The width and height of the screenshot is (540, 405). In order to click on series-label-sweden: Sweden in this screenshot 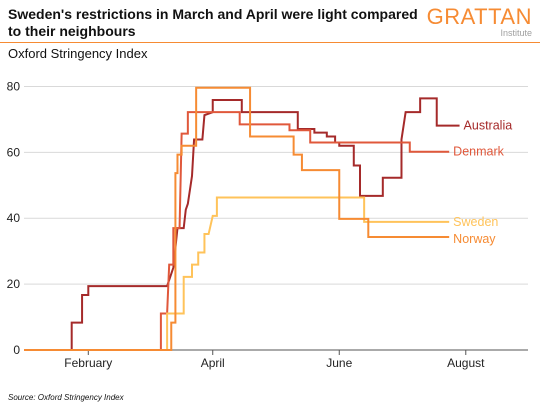, I will do `click(475, 222)`.